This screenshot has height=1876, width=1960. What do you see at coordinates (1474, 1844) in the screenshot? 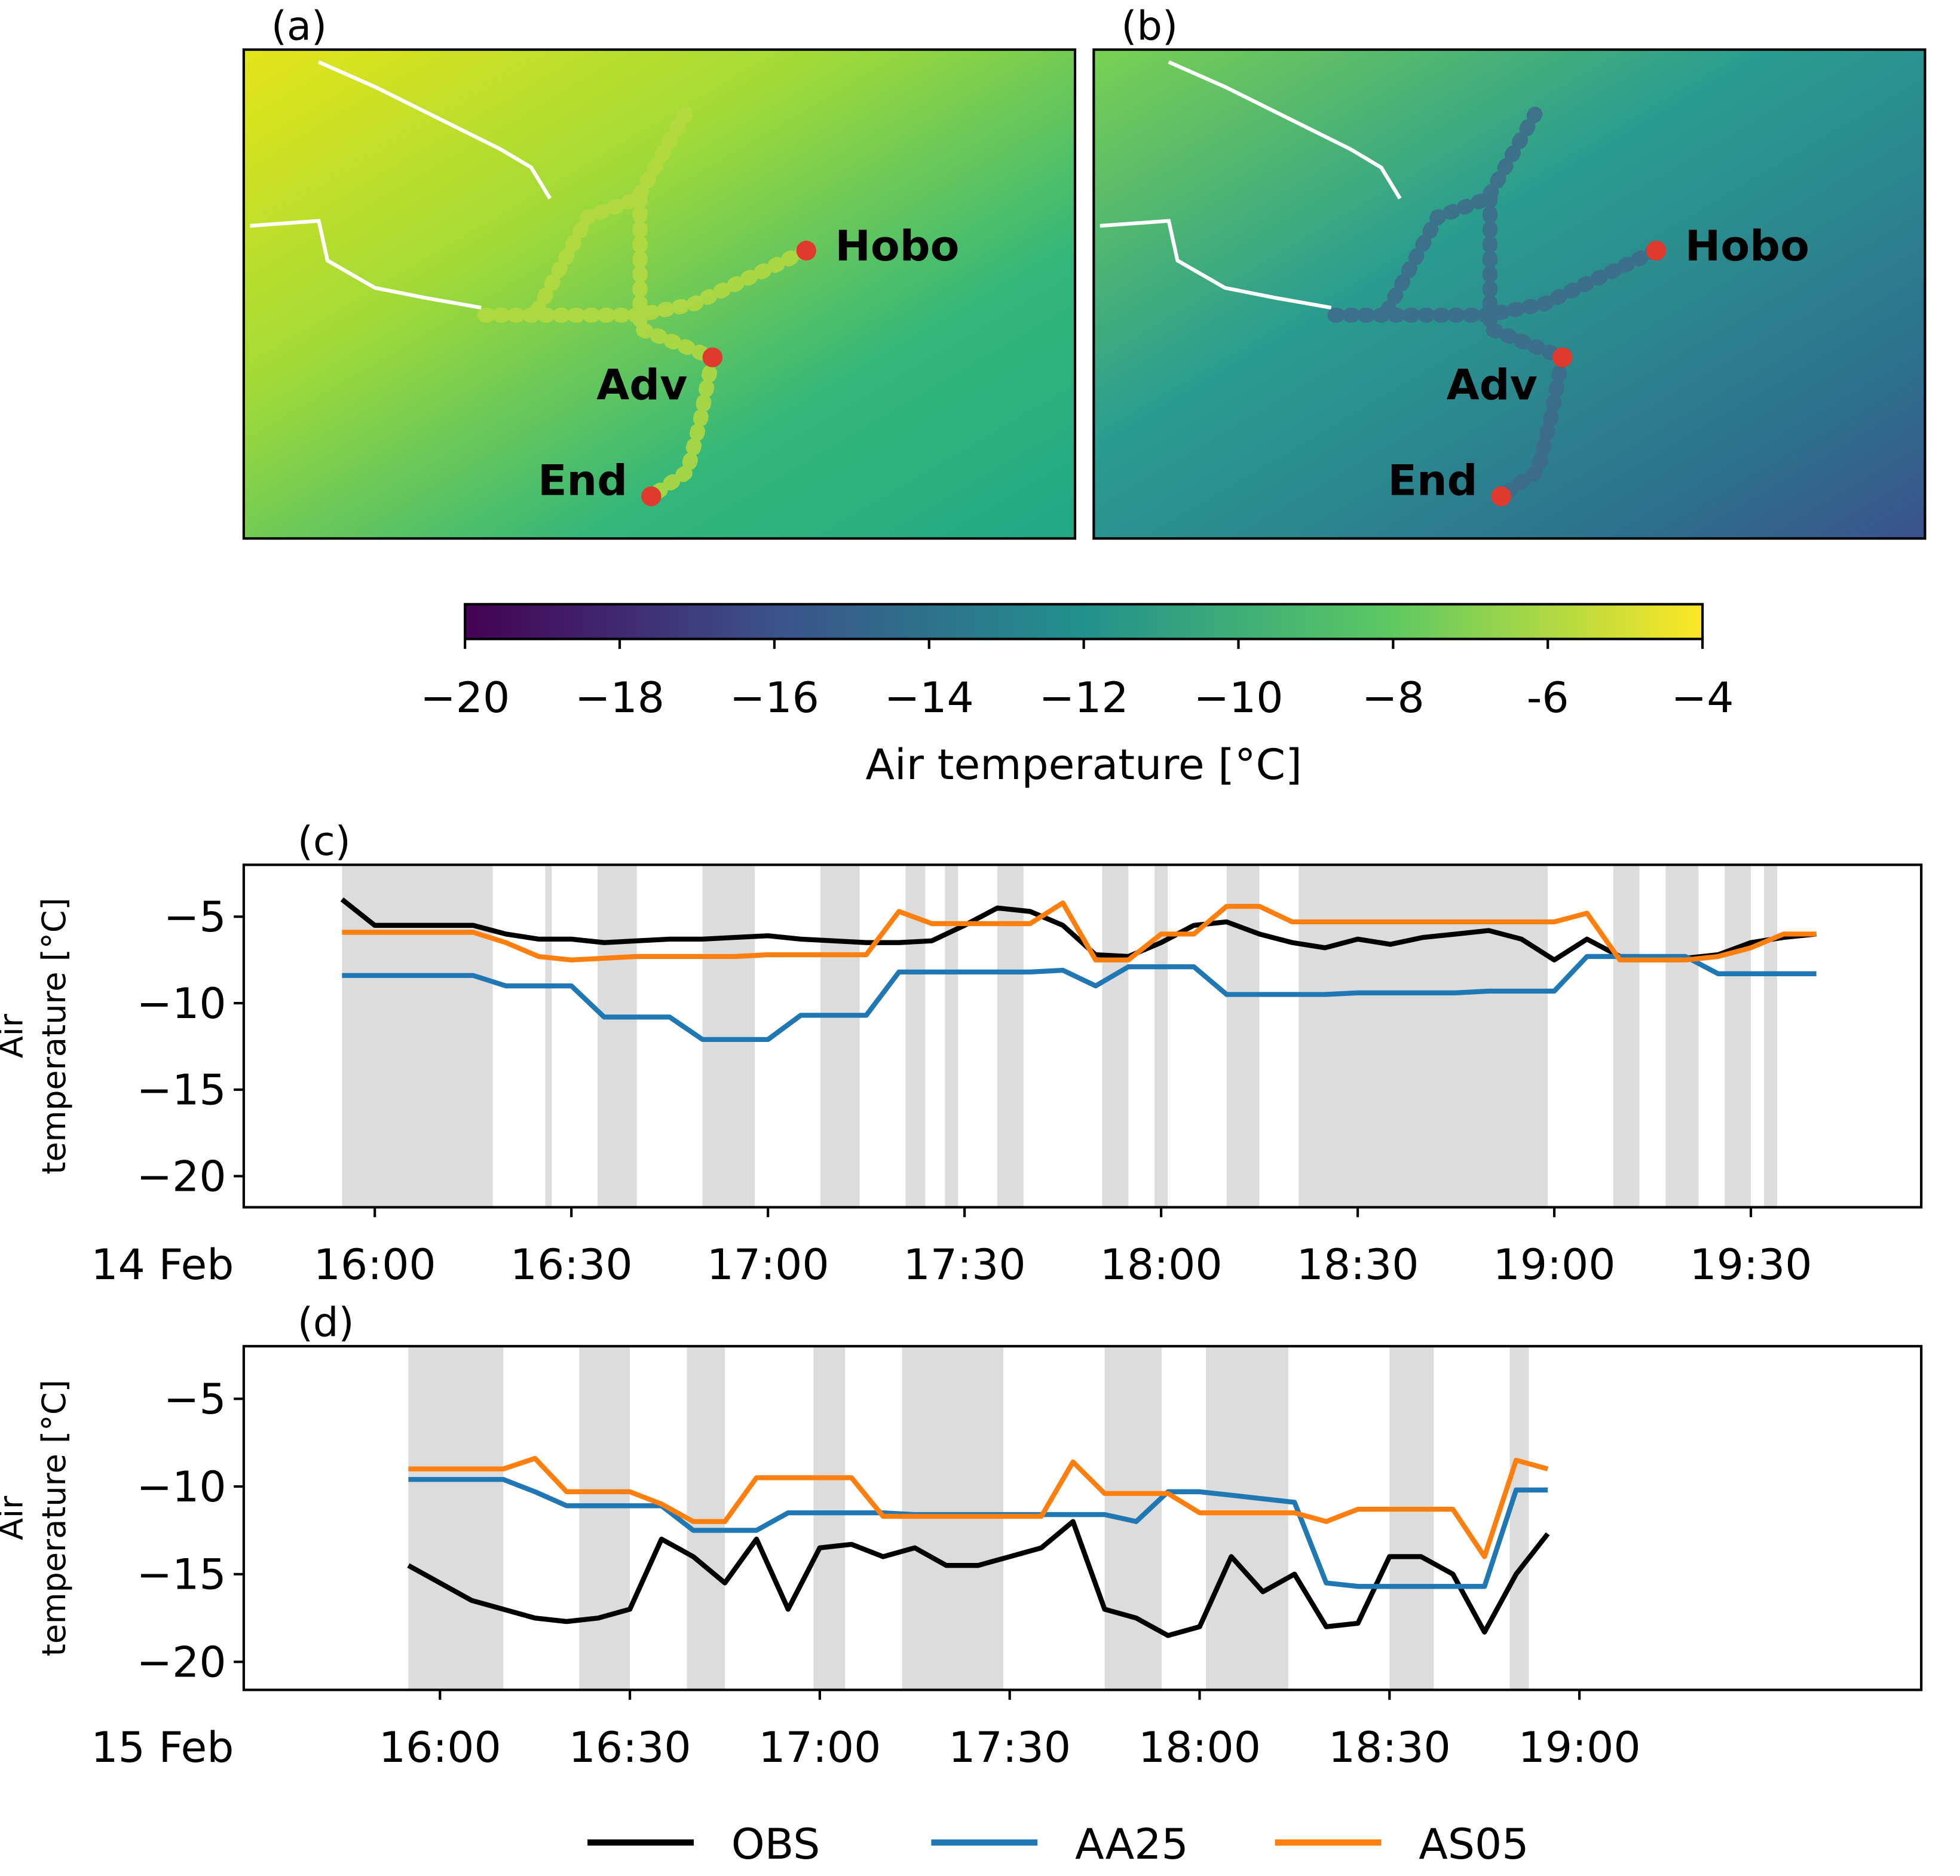
I see `legend-label: AS05` at bounding box center [1474, 1844].